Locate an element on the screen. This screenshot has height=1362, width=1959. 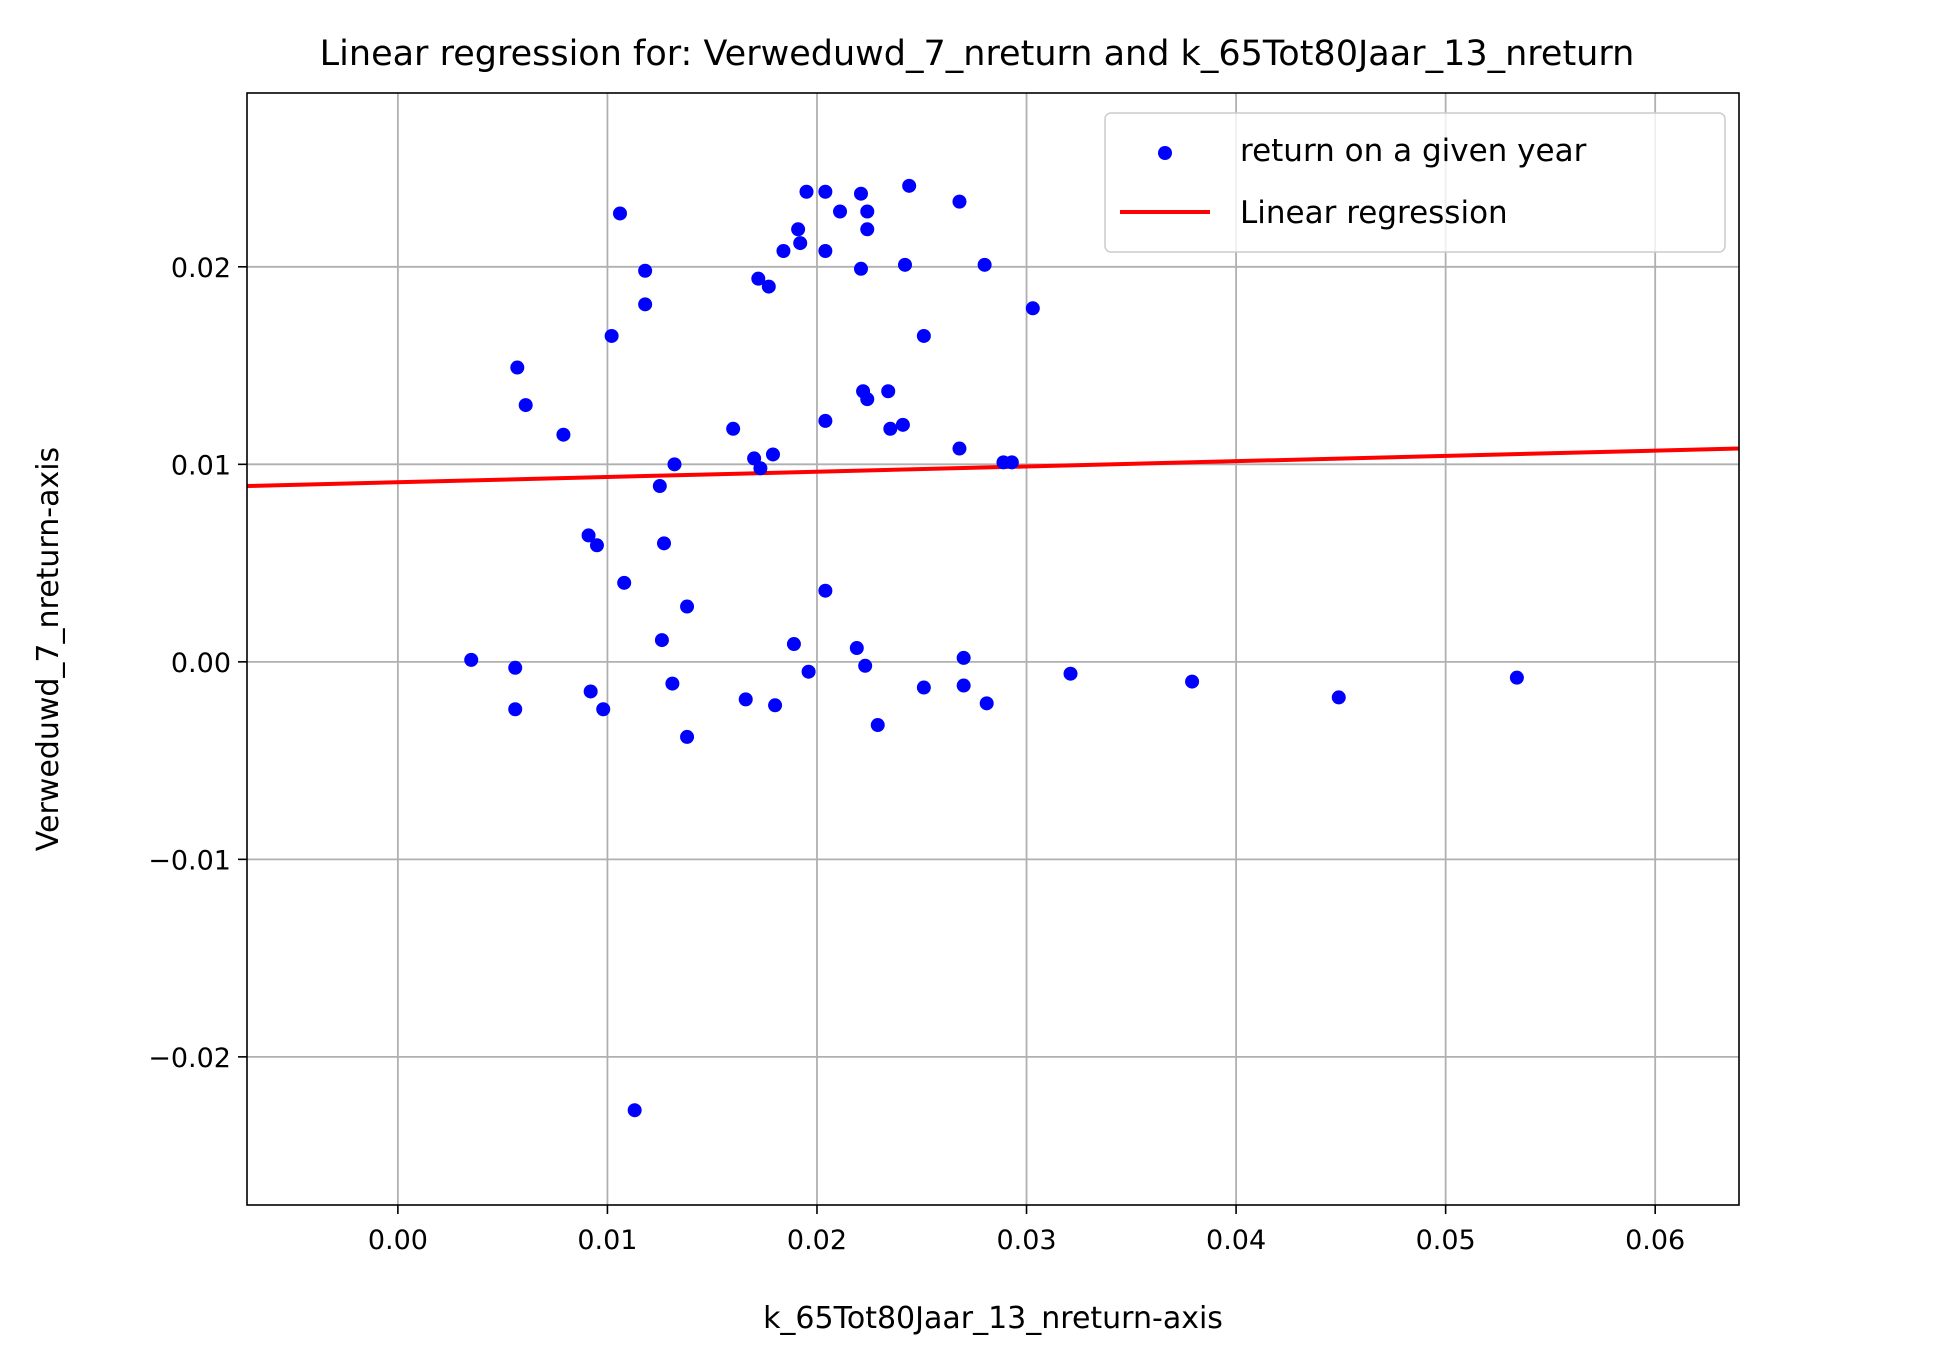
y-tick-label: 0.01 is located at coordinates (201, 465).